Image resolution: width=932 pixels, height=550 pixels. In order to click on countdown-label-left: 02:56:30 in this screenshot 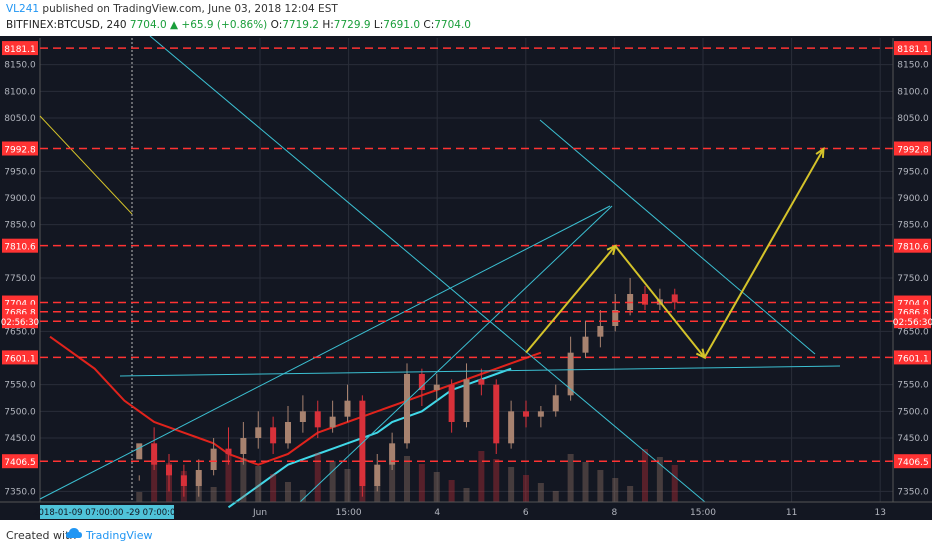, I will do `click(20, 323)`.